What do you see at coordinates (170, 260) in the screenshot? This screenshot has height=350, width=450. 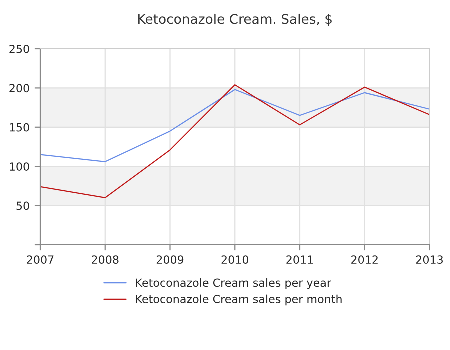 I see `x-tick-label: 2009` at bounding box center [170, 260].